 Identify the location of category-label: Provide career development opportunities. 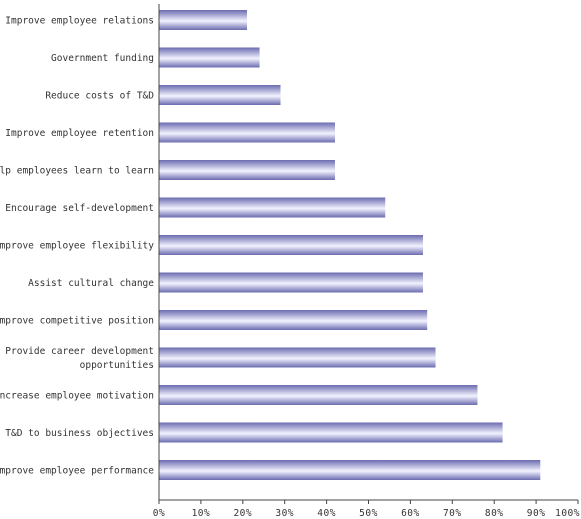
(79, 358).